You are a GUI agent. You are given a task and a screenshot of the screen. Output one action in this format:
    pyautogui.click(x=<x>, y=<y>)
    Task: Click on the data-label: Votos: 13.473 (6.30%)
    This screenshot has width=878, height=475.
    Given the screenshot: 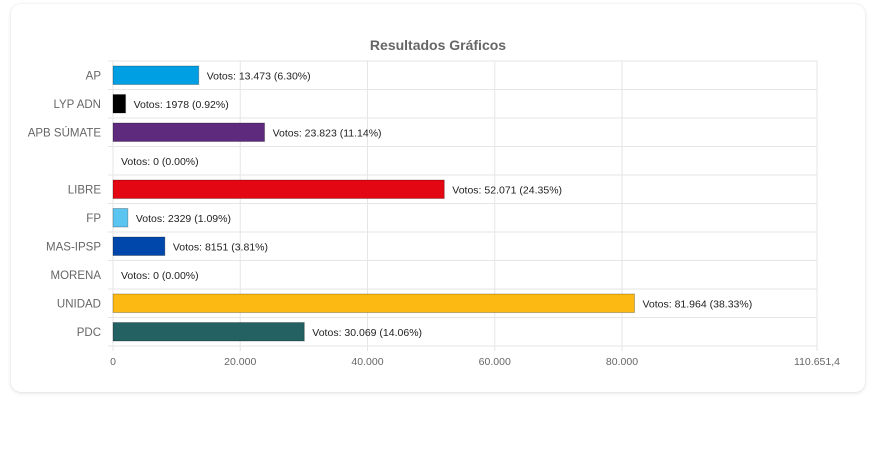 What is the action you would take?
    pyautogui.click(x=259, y=76)
    